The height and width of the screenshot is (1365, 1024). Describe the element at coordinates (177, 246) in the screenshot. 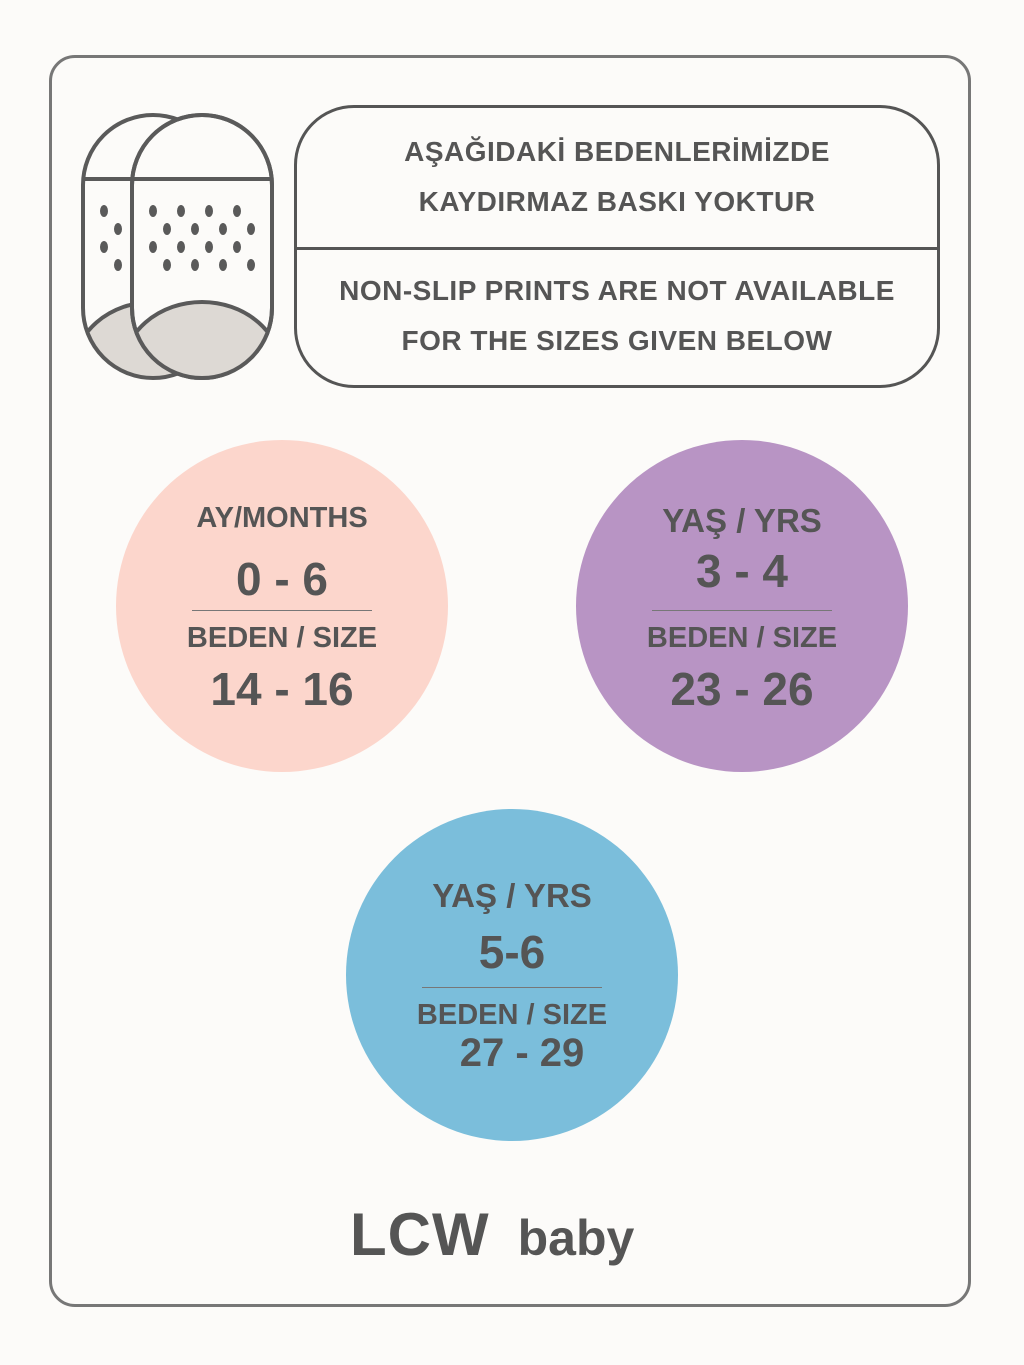

I see `non-slip-socks-icon` at that location.